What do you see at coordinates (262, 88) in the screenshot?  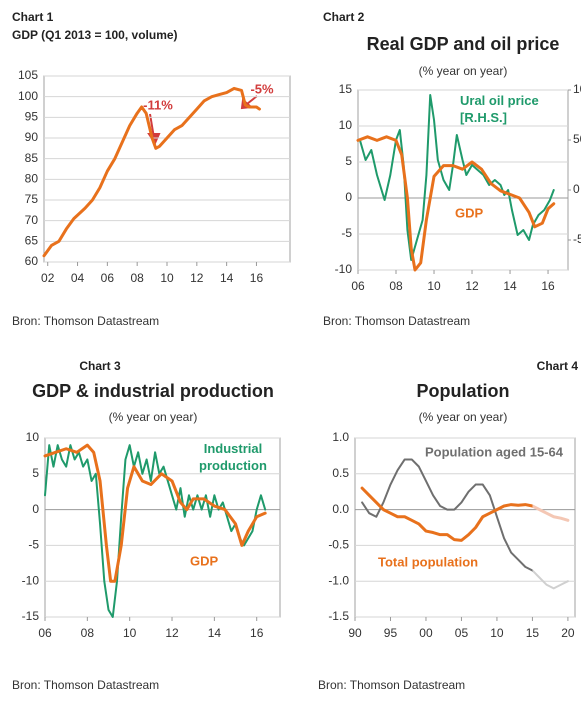 I see `annotation: -5%` at bounding box center [262, 88].